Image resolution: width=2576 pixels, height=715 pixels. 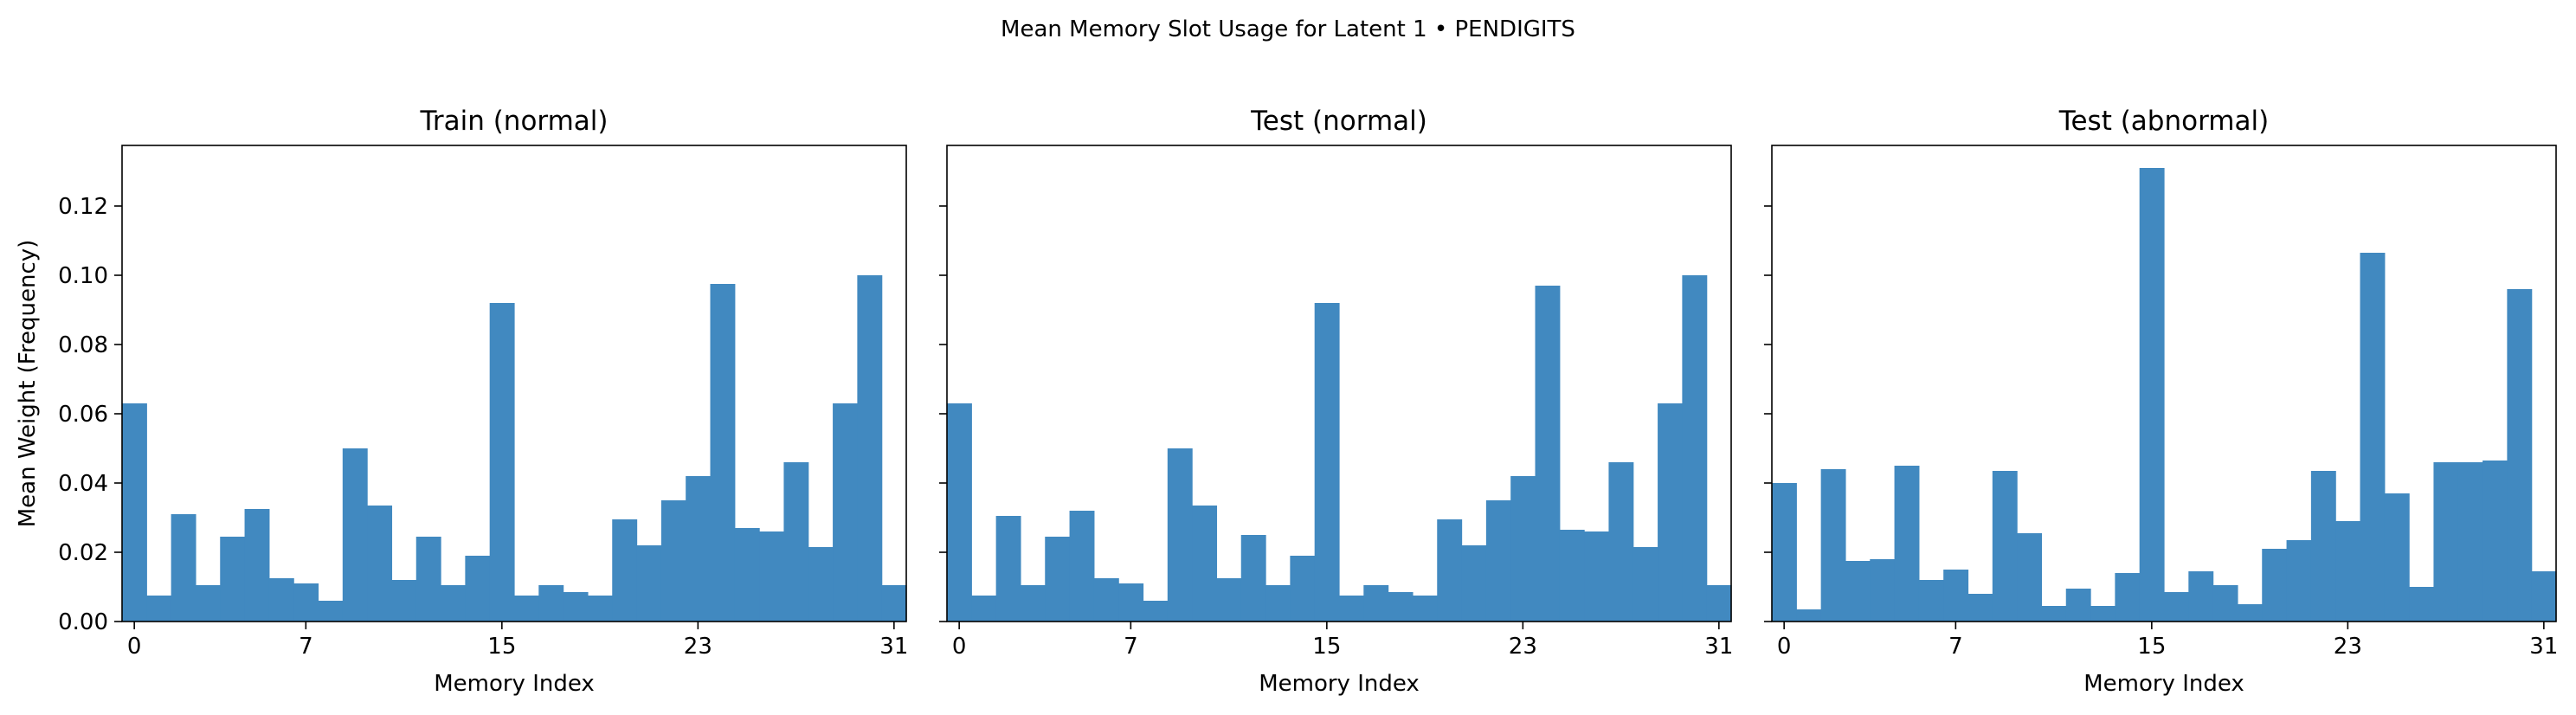 I want to click on xlabel-3: Memory Index, so click(x=2163, y=684).